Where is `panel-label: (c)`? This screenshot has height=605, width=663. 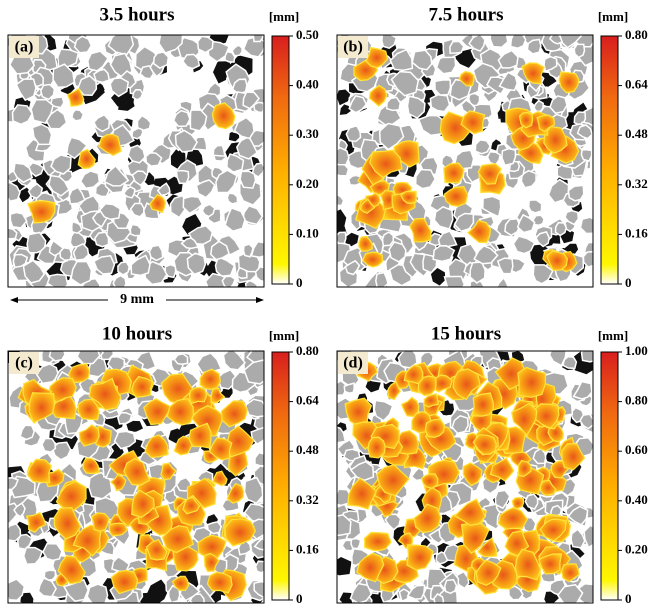 panel-label: (c) is located at coordinates (24, 363).